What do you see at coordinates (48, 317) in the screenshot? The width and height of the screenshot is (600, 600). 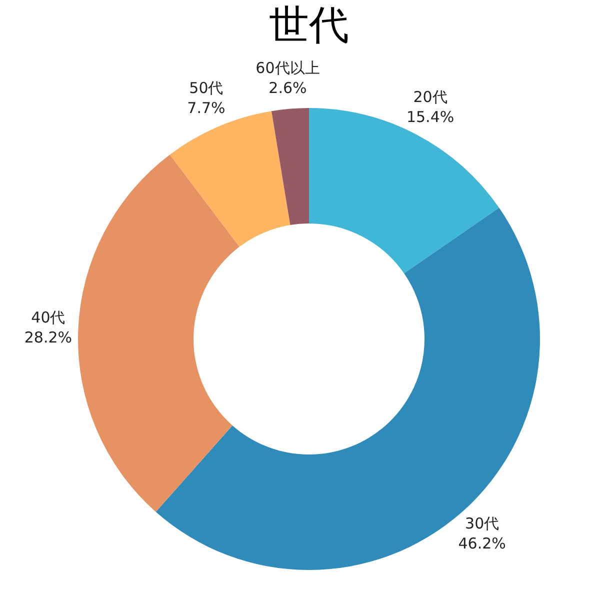 I see `slice-label: 40代` at bounding box center [48, 317].